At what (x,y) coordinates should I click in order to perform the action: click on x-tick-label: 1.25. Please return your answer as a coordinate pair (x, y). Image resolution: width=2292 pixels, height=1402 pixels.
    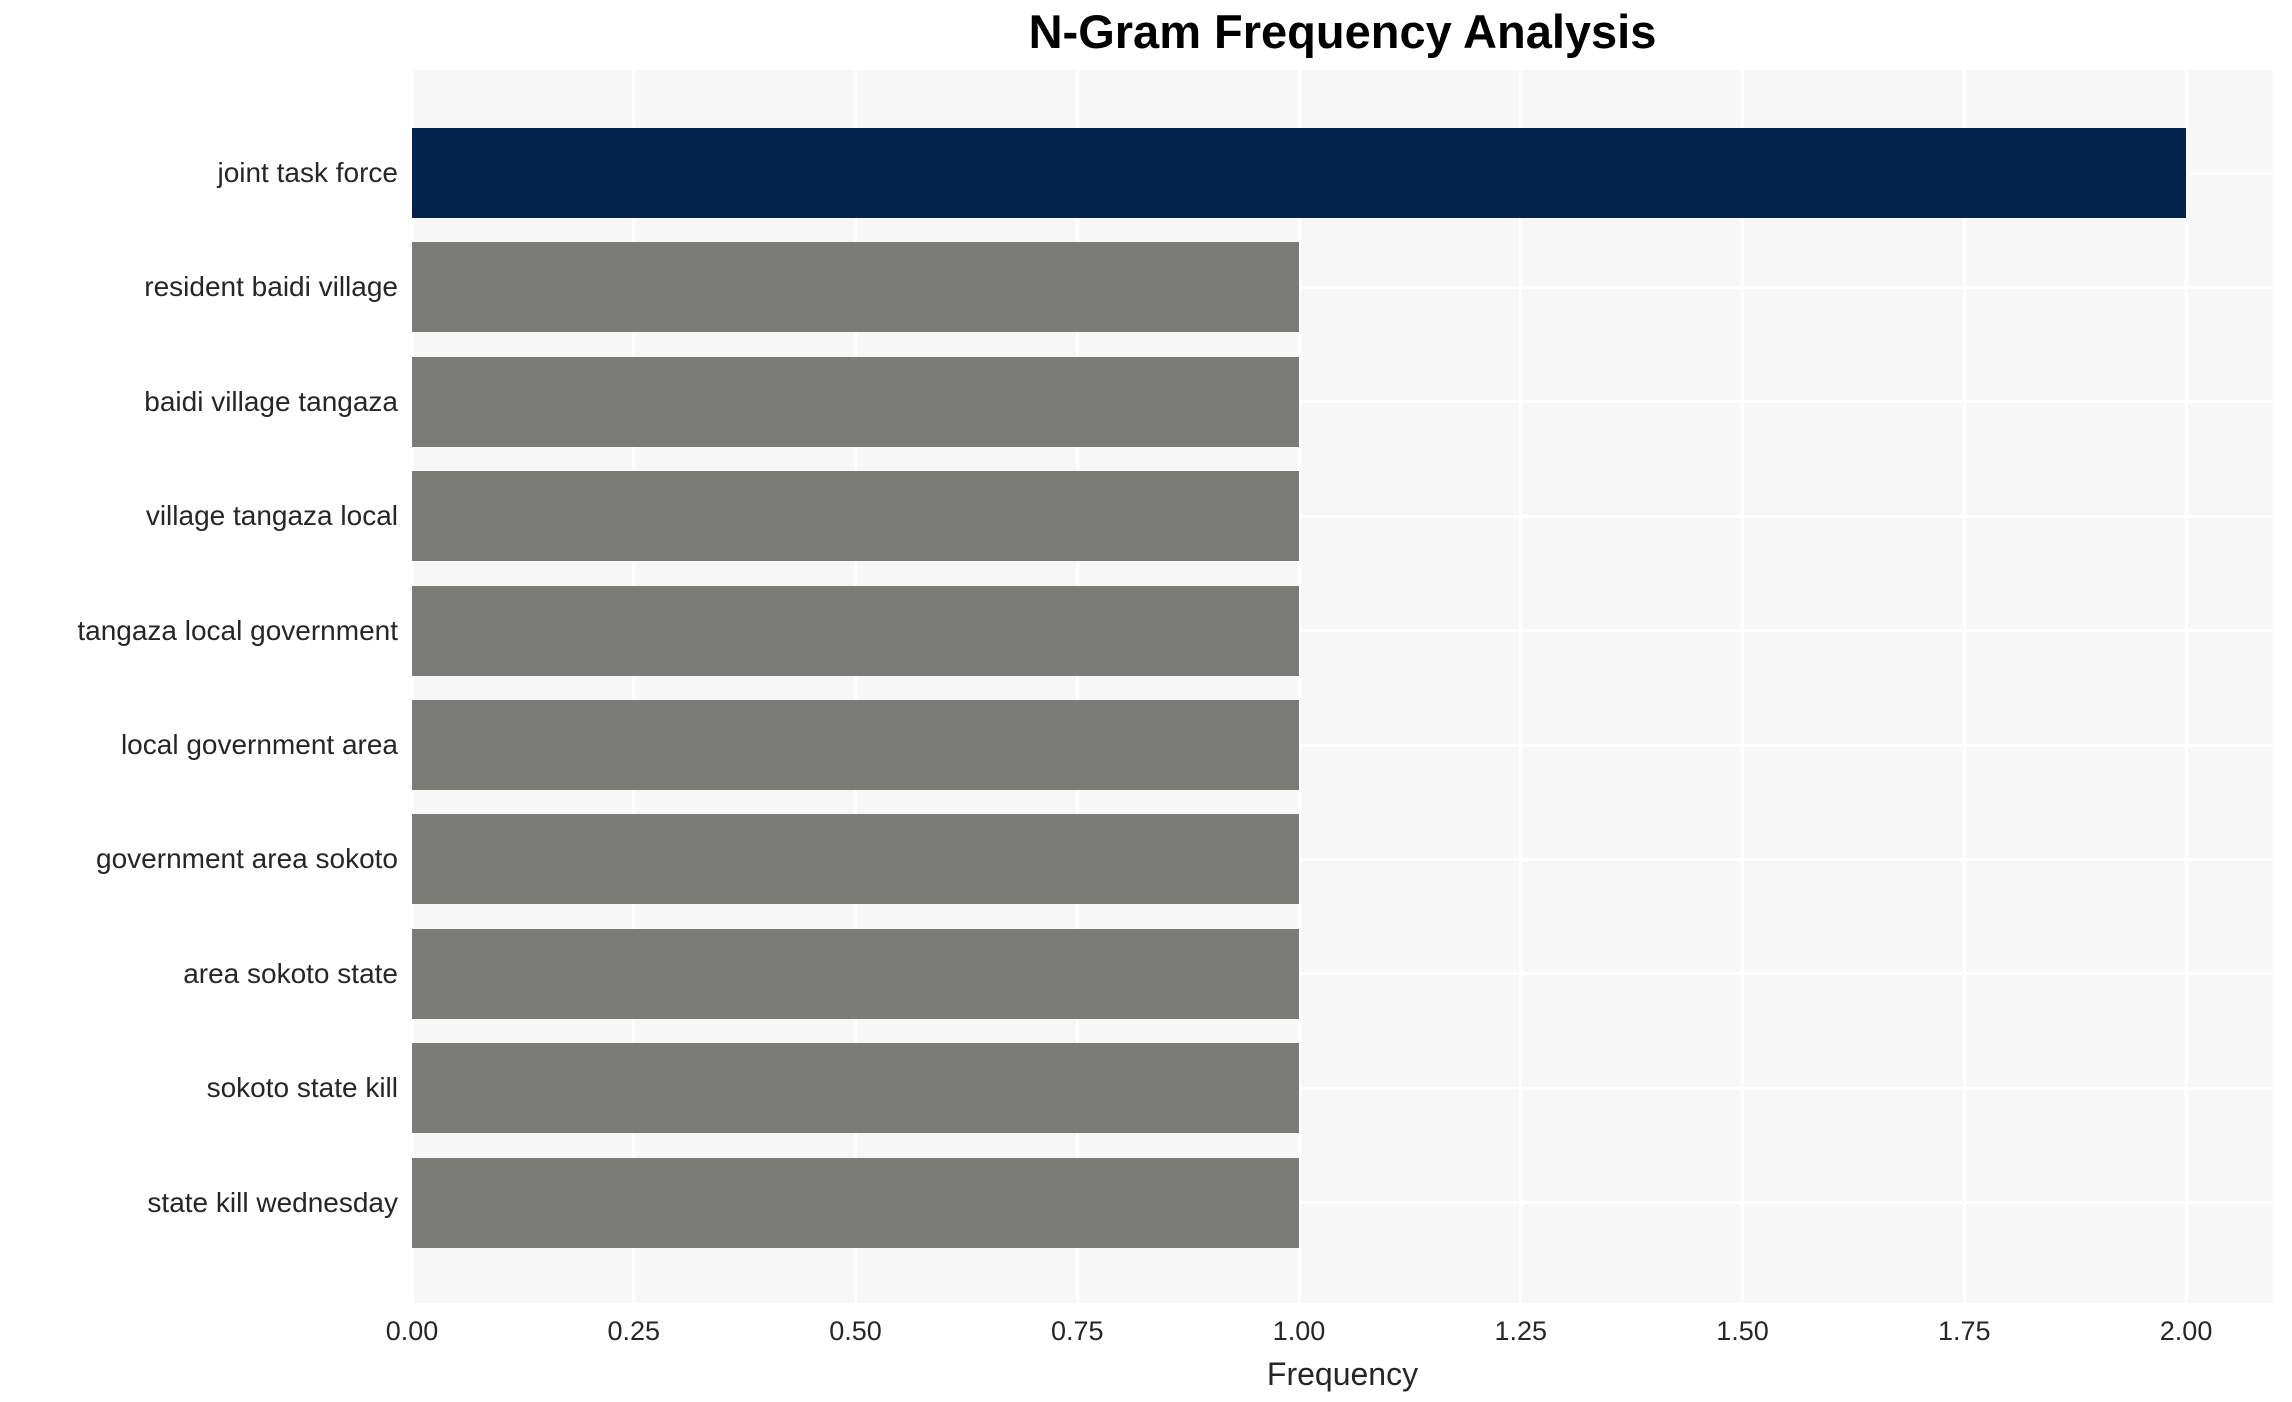
    Looking at the image, I should click on (1521, 1331).